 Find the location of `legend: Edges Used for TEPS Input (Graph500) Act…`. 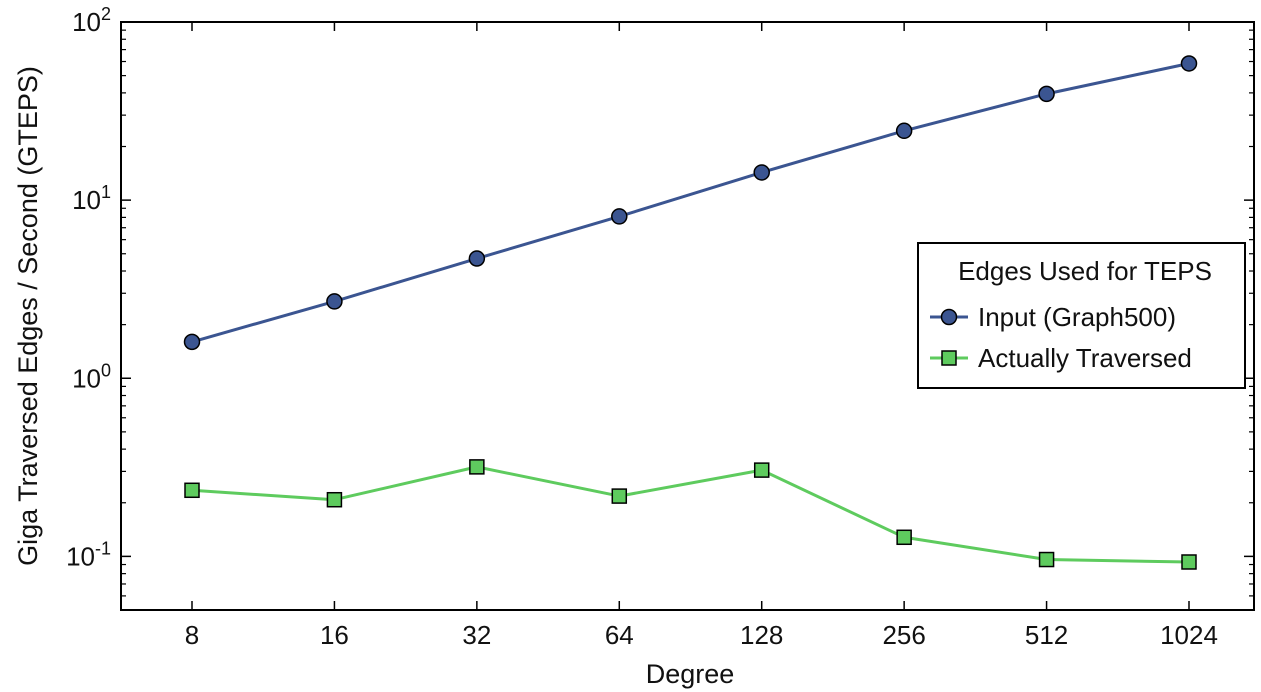

legend: Edges Used for TEPS Input (Graph500) Act… is located at coordinates (1081, 315).